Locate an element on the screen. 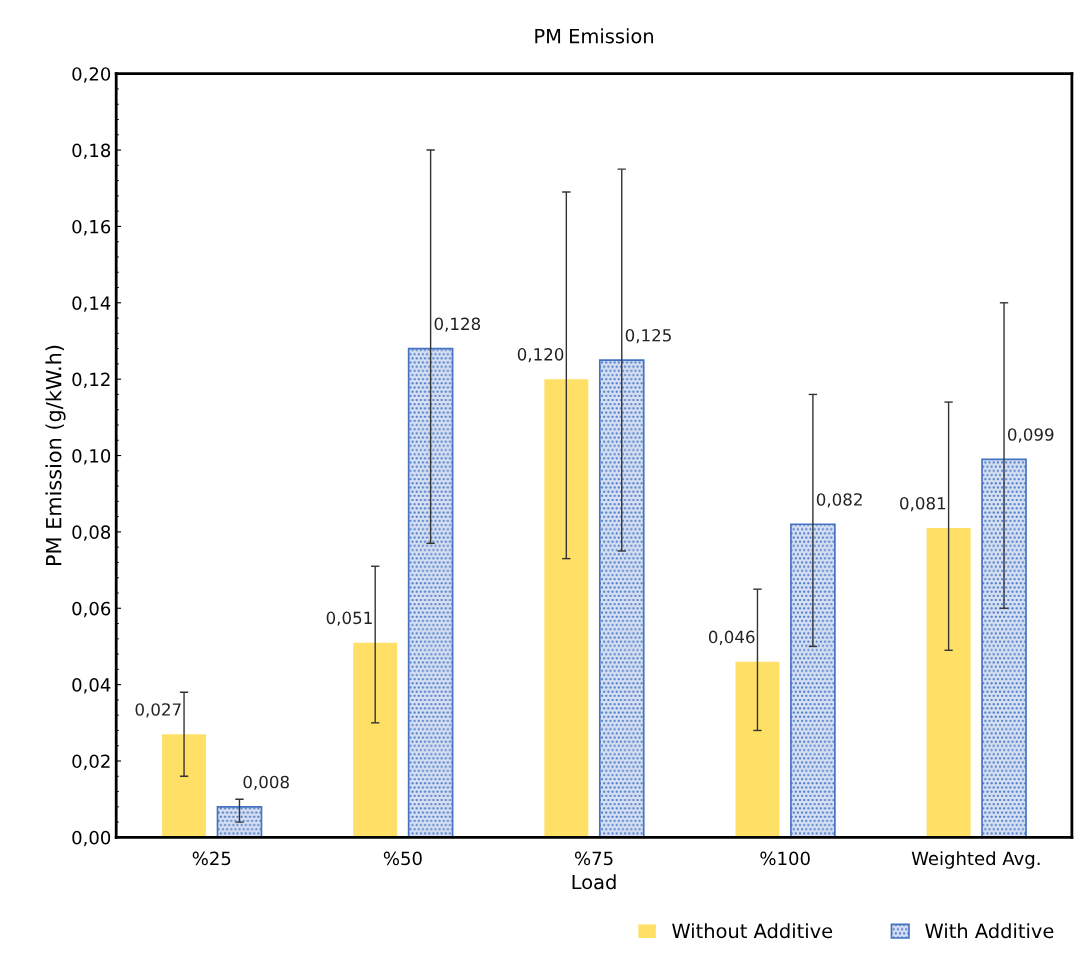 The height and width of the screenshot is (957, 1086). x-tick-label: %75 is located at coordinates (593, 858).